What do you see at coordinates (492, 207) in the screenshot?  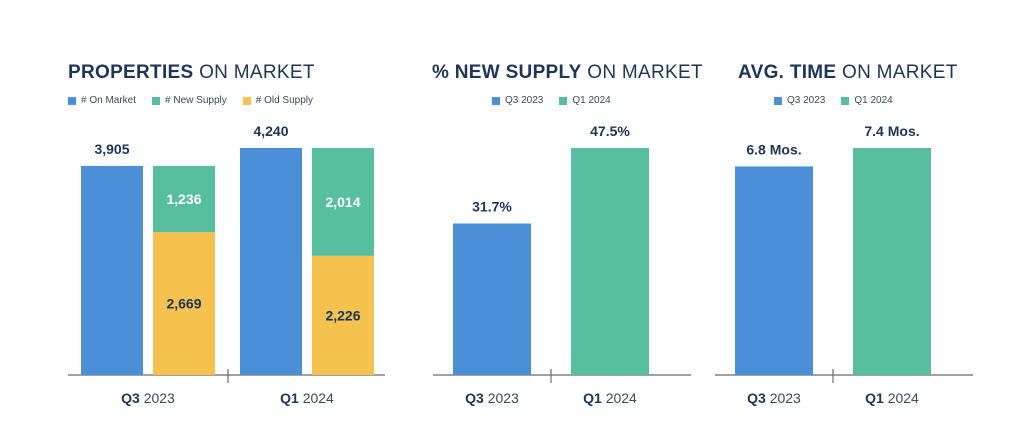 I see `value-label: 31.7%` at bounding box center [492, 207].